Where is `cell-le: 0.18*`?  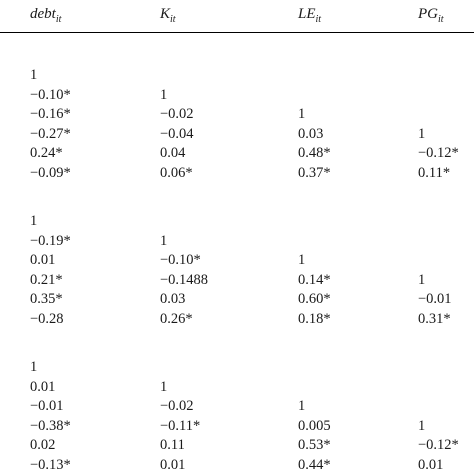 cell-le: 0.18* is located at coordinates (314, 320).